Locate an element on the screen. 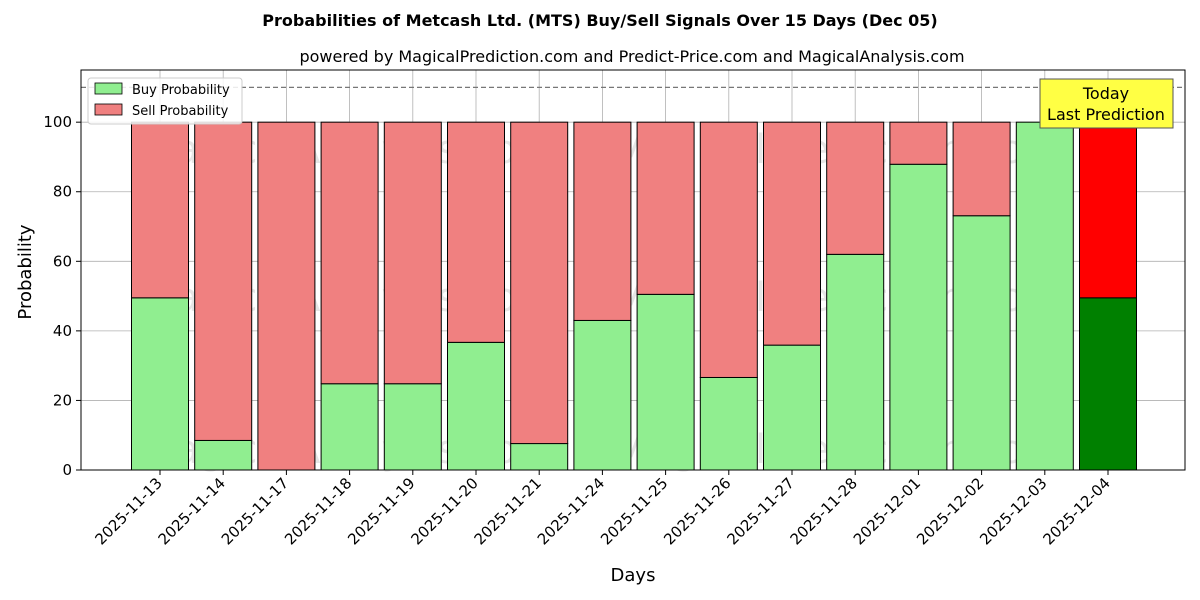  y-tick-label: 100 is located at coordinates (57, 122).